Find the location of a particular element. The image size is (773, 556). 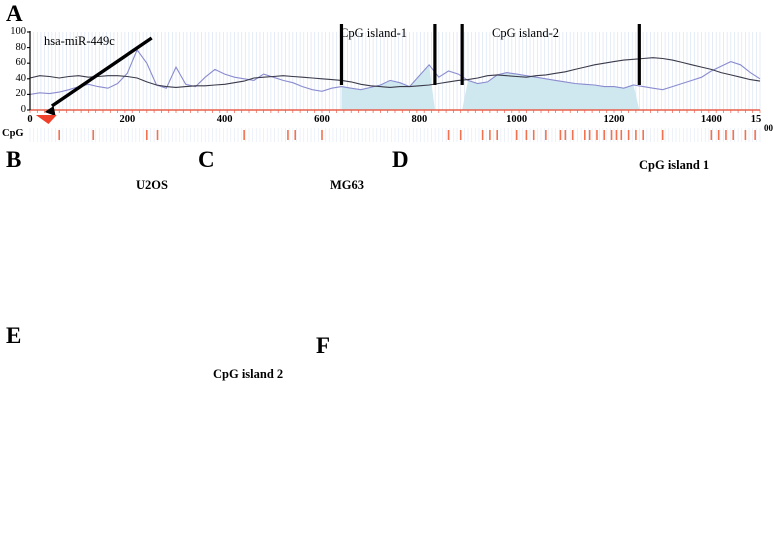

panel-c-letter: C is located at coordinates (206, 159).